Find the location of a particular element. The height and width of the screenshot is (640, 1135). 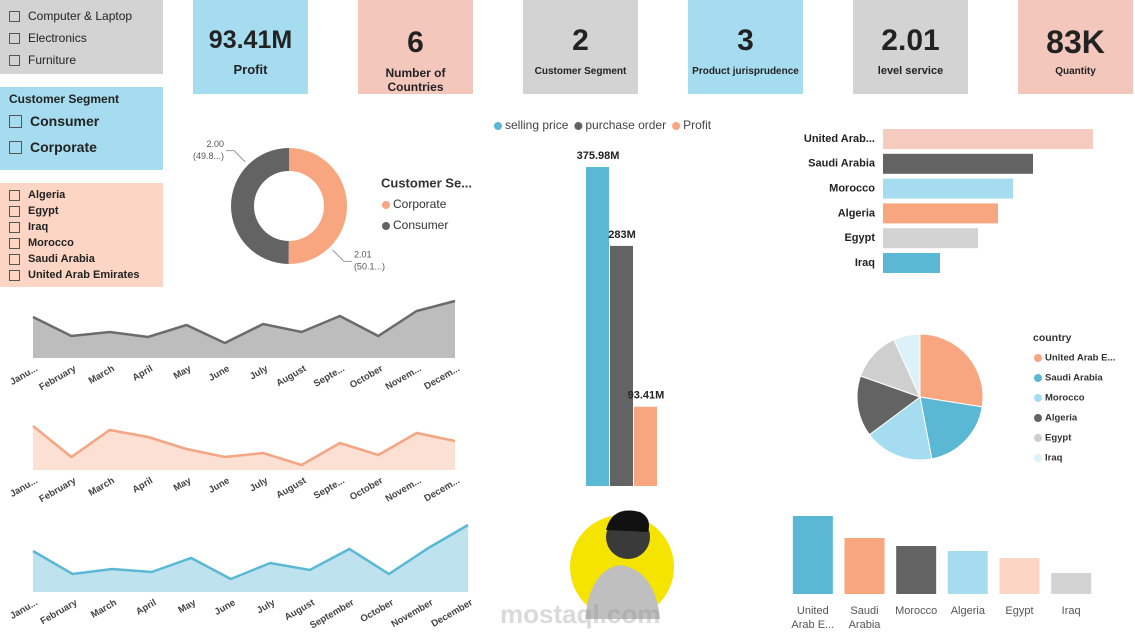

kpi-label: Product jurisprudence is located at coordinates (745, 71).